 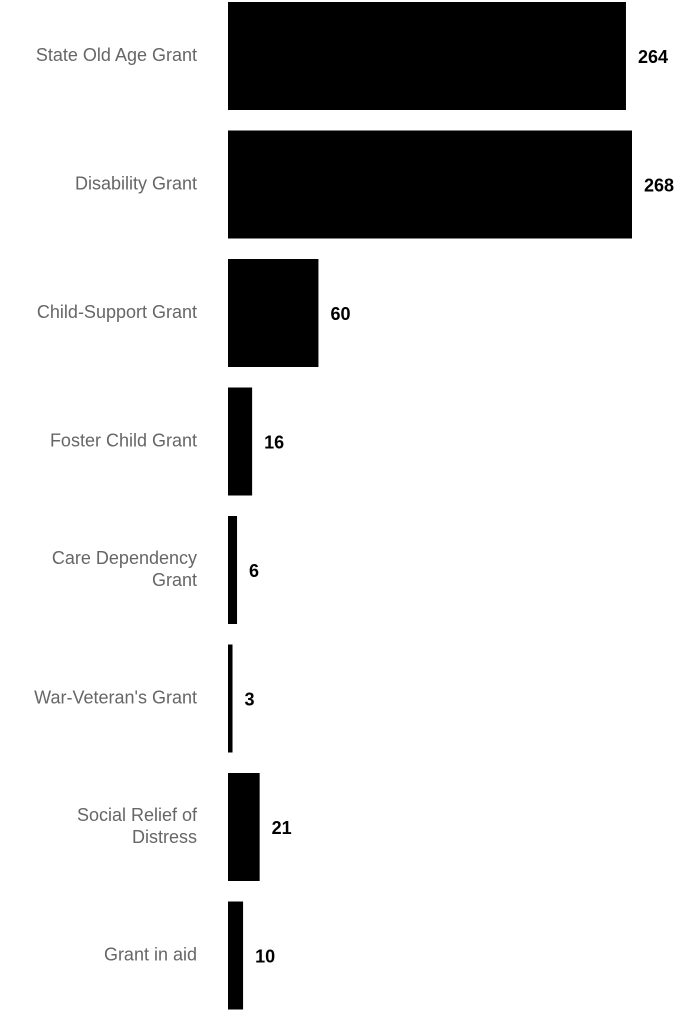 What do you see at coordinates (254, 571) in the screenshot?
I see `value-label-4: 6` at bounding box center [254, 571].